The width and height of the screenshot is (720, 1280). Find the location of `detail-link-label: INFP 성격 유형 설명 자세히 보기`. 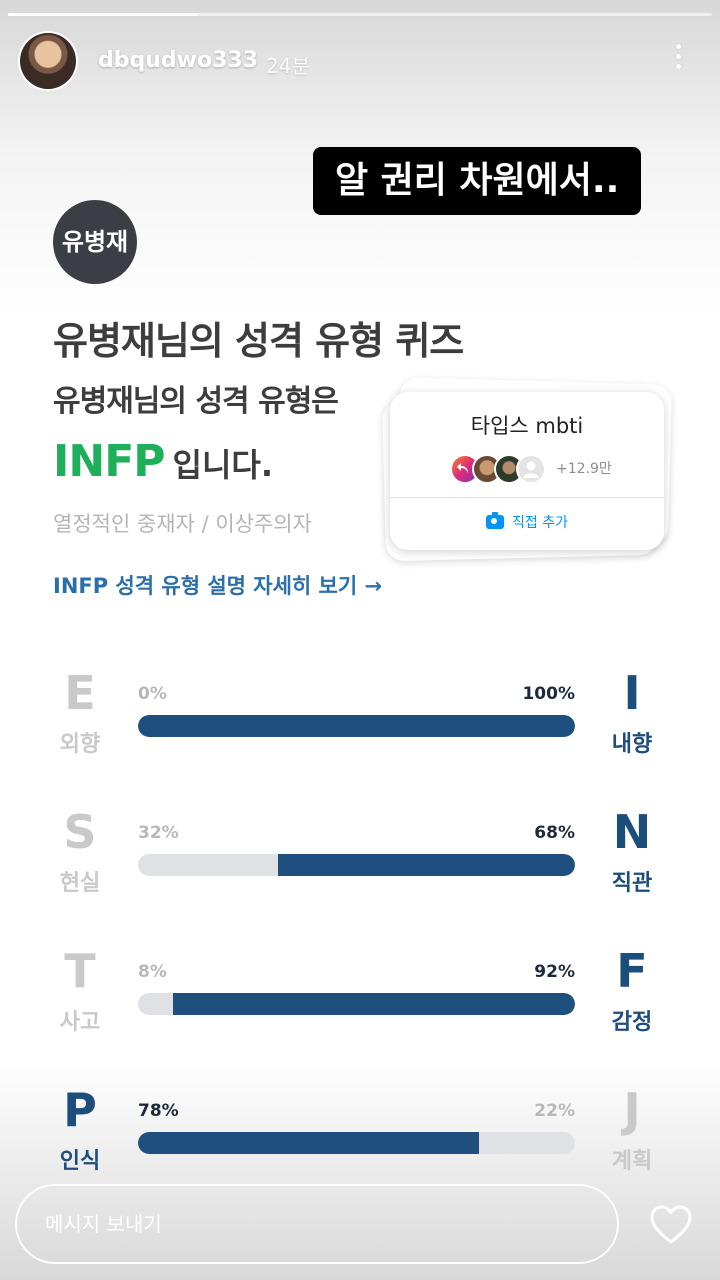

detail-link-label: INFP 성격 유형 설명 자세히 보기 is located at coordinates (205, 586).